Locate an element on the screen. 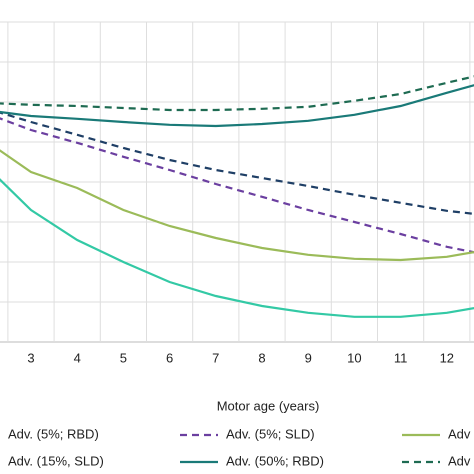 The width and height of the screenshot is (474, 474). x-tick-label: 7 is located at coordinates (215, 357).